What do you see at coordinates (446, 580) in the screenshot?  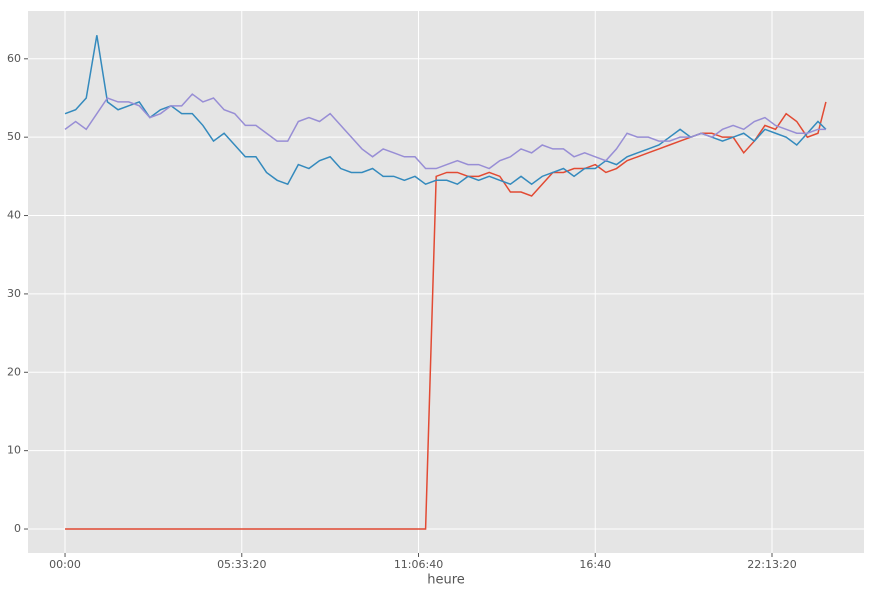 I see `x-axis-label: heure` at bounding box center [446, 580].